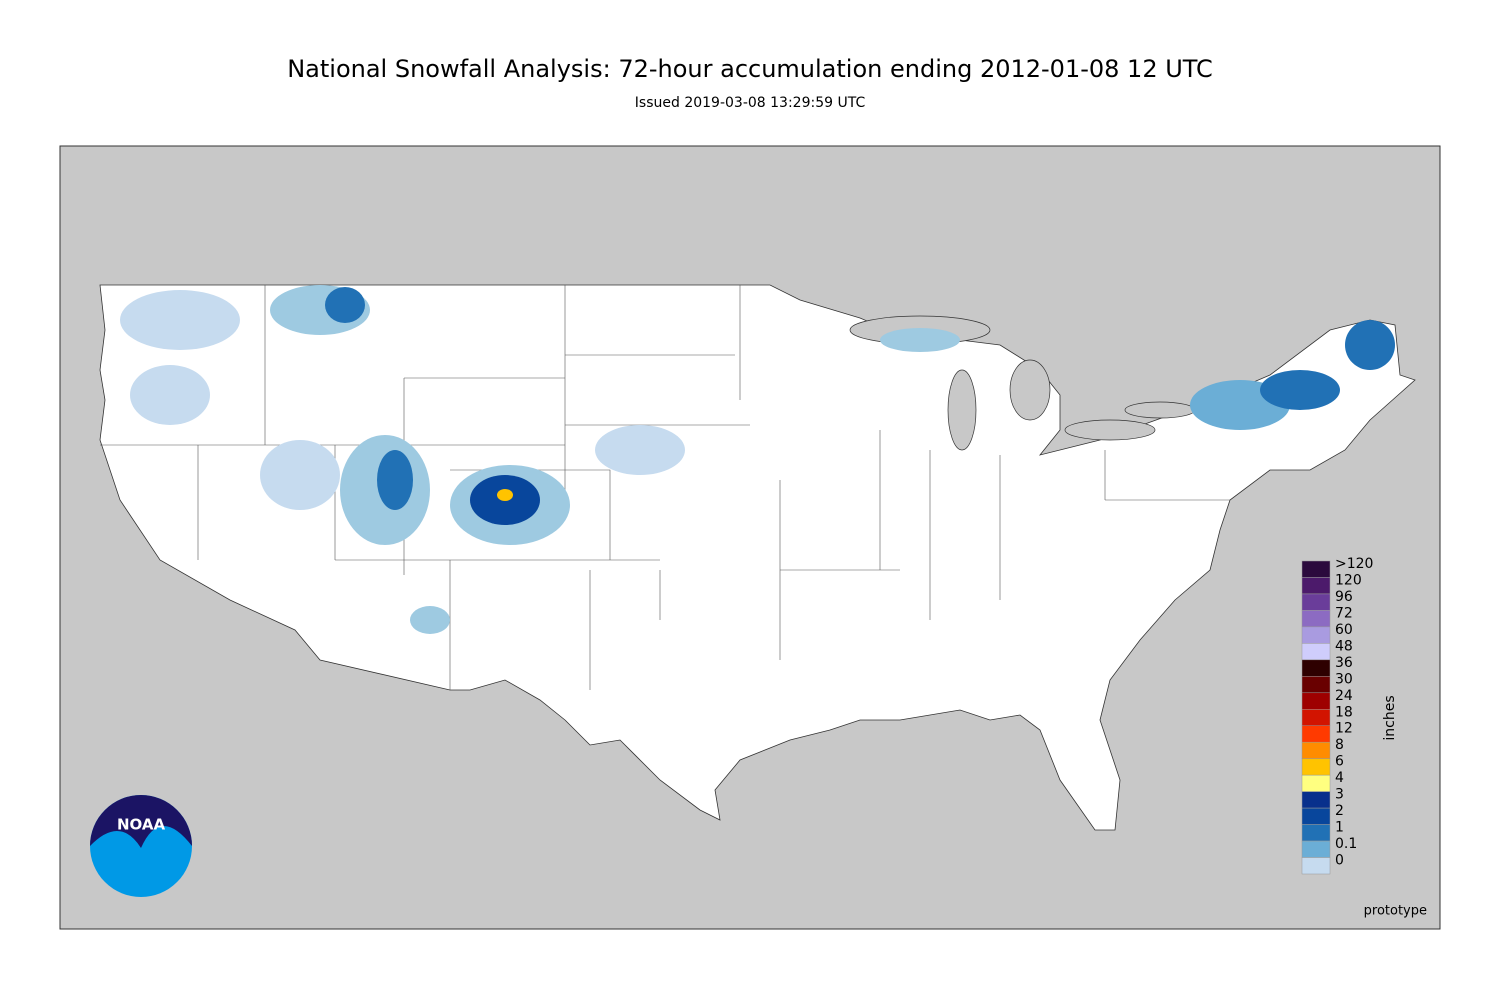 The image size is (1500, 982). What do you see at coordinates (1344, 679) in the screenshot?
I see `legend-label: 30` at bounding box center [1344, 679].